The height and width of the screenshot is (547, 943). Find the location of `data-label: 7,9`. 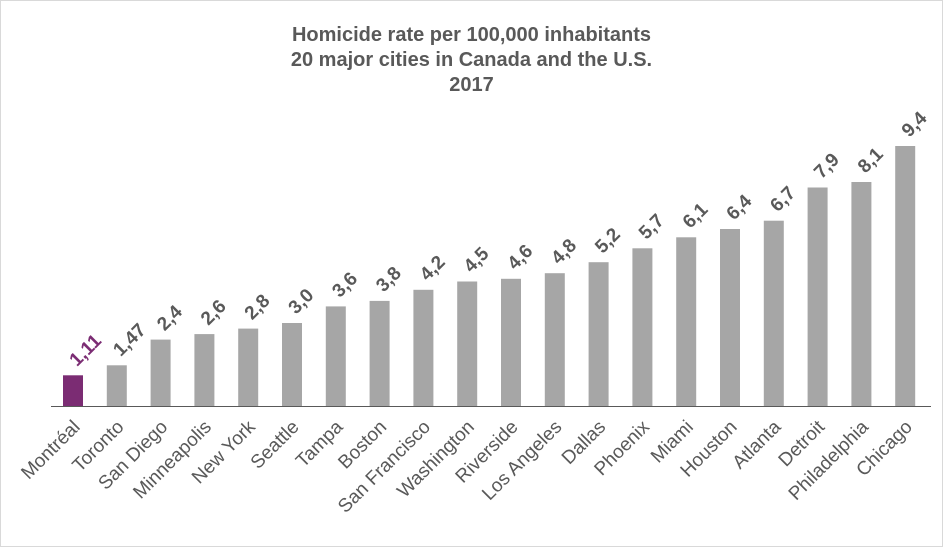

data-label: 7,9 is located at coordinates (827, 167).